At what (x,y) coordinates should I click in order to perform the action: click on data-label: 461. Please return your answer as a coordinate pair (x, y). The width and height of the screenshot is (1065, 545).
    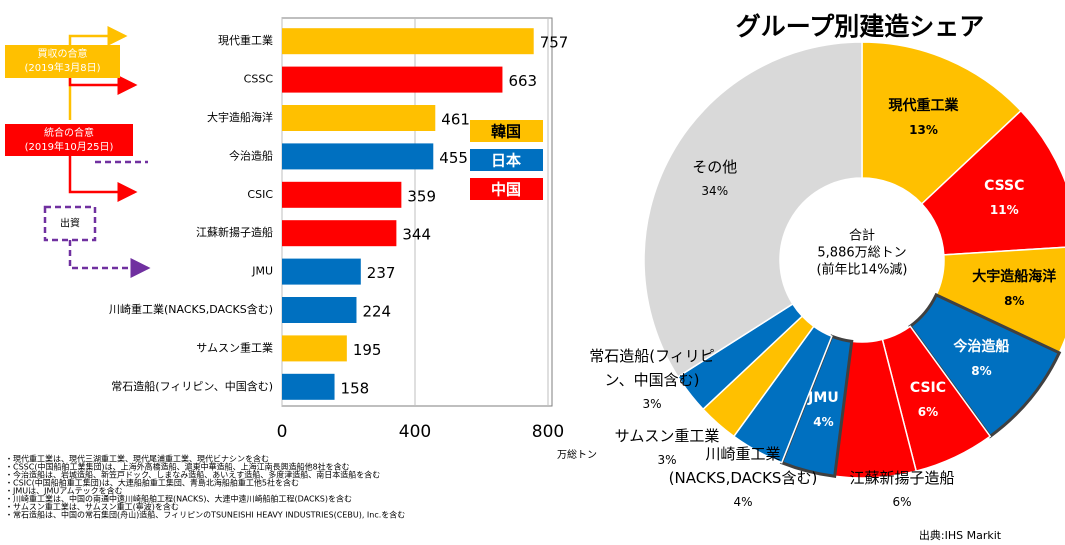
    Looking at the image, I should click on (455, 120).